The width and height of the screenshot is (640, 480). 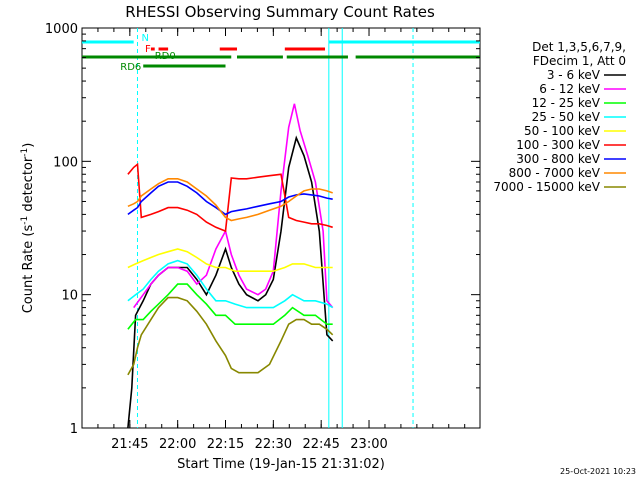 I want to click on x-tick-label: 23:00, so click(x=368, y=444).